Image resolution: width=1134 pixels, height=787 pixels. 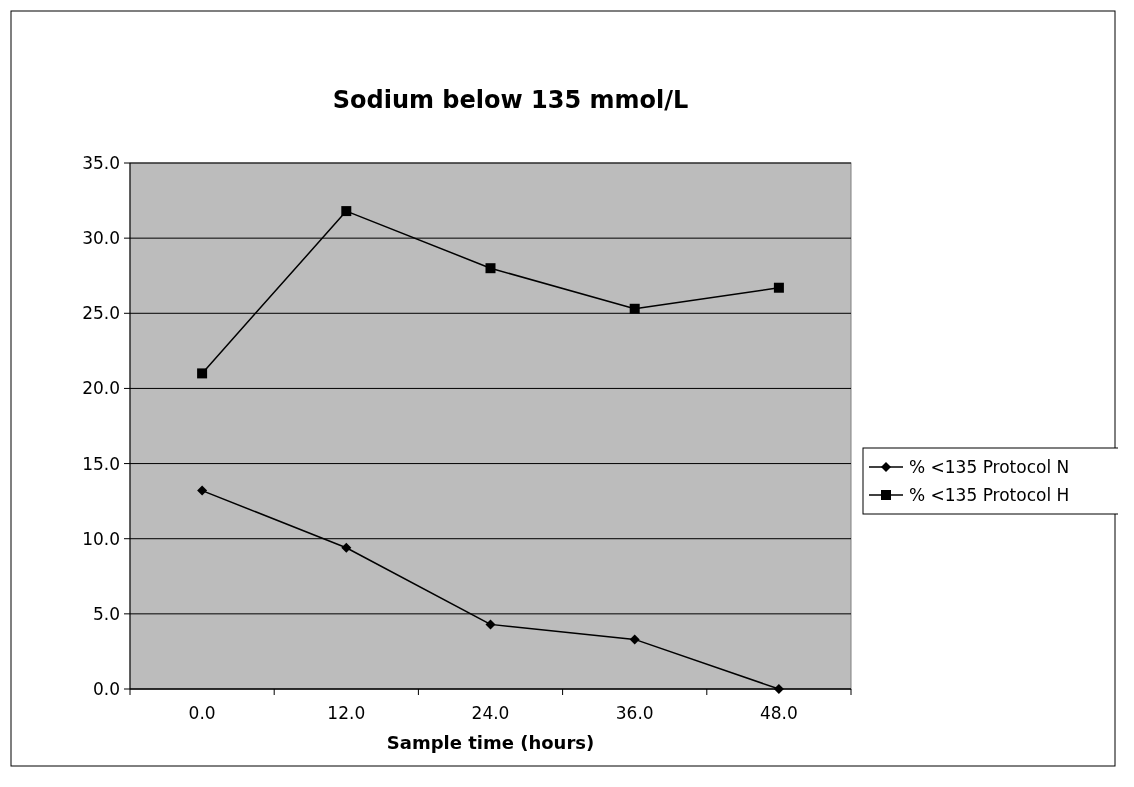 What do you see at coordinates (101, 388) in the screenshot?
I see `y-tick-label: 20.0` at bounding box center [101, 388].